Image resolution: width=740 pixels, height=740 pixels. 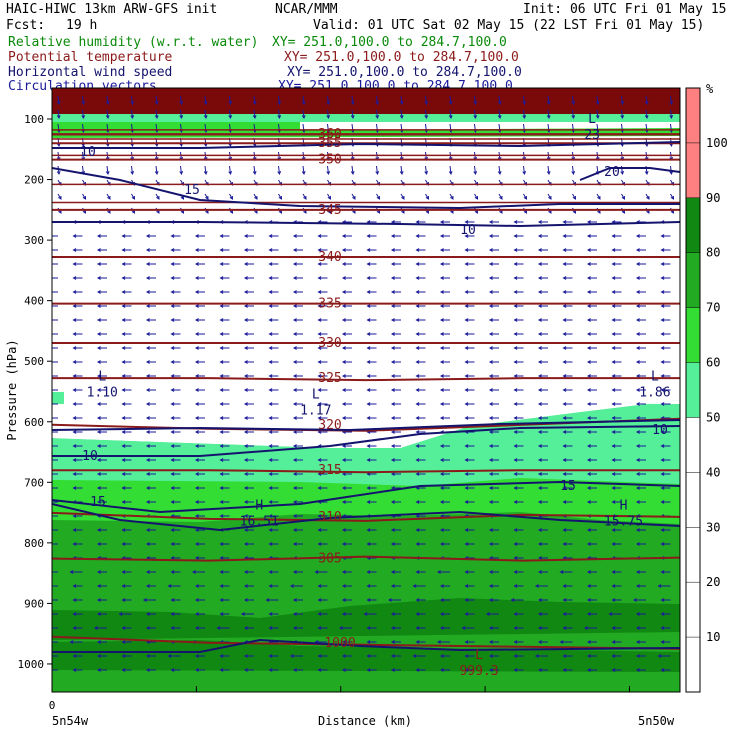 I want to click on extremum-symbol: H, so click(x=259, y=505).